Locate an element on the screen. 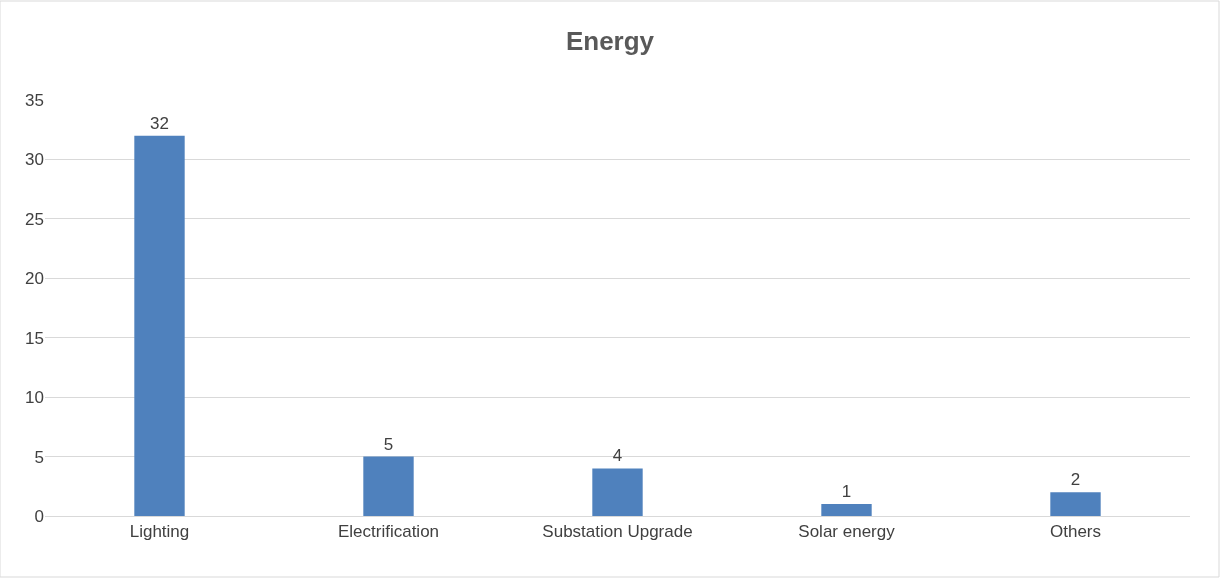  y-tick-label: 10 is located at coordinates (34, 398).